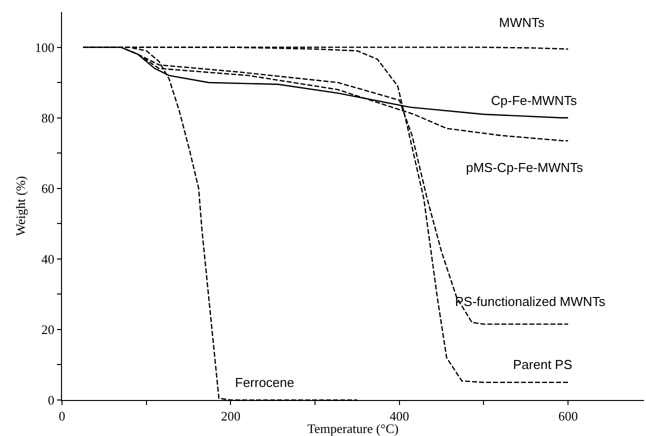 The image size is (646, 436). Describe the element at coordinates (47, 118) in the screenshot. I see `y-tick-label: 80` at that location.